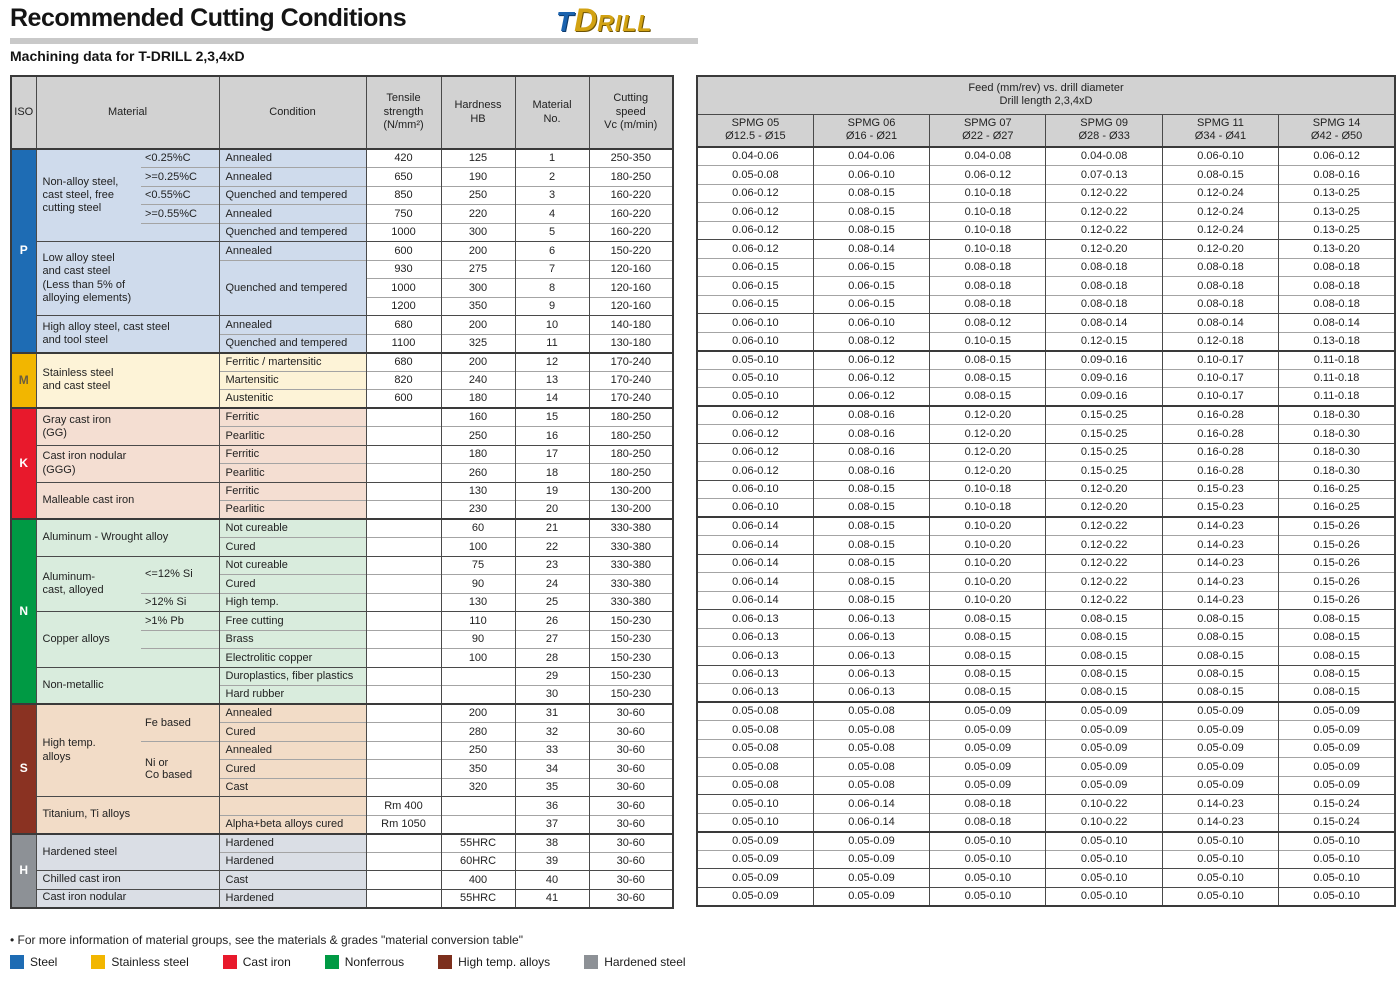  I want to click on feed-cell: 0.04-0.06, so click(755, 156).